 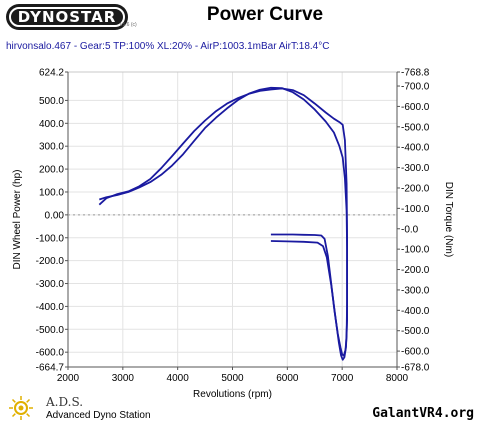 What do you see at coordinates (123, 378) in the screenshot?
I see `x-tick-label: 3000` at bounding box center [123, 378].